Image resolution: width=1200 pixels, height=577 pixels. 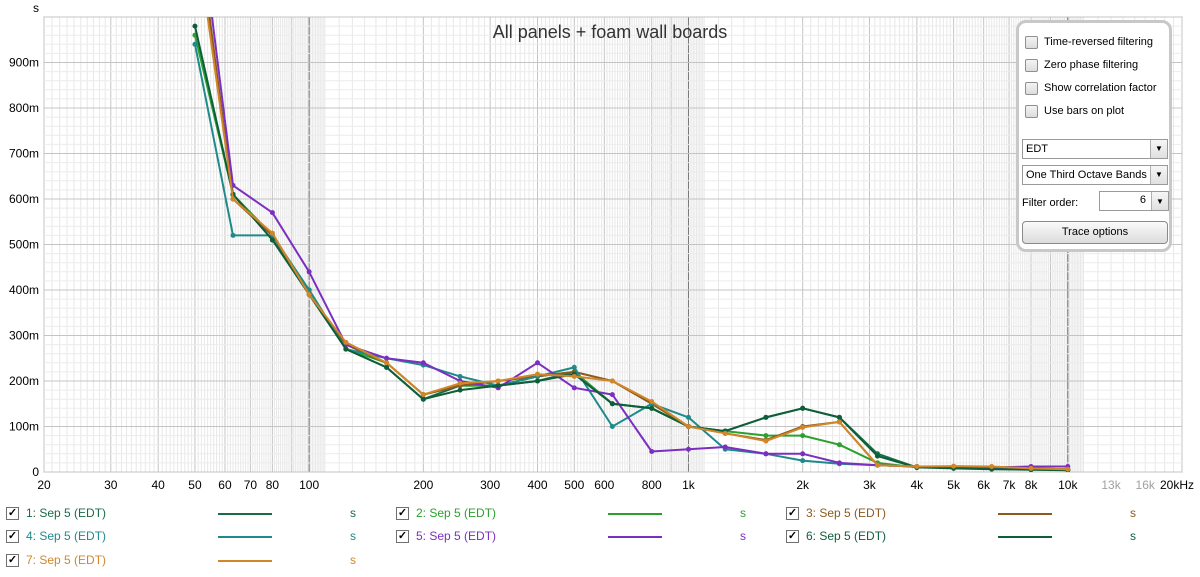 I want to click on y-tick-label: 900m, so click(x=24, y=63).